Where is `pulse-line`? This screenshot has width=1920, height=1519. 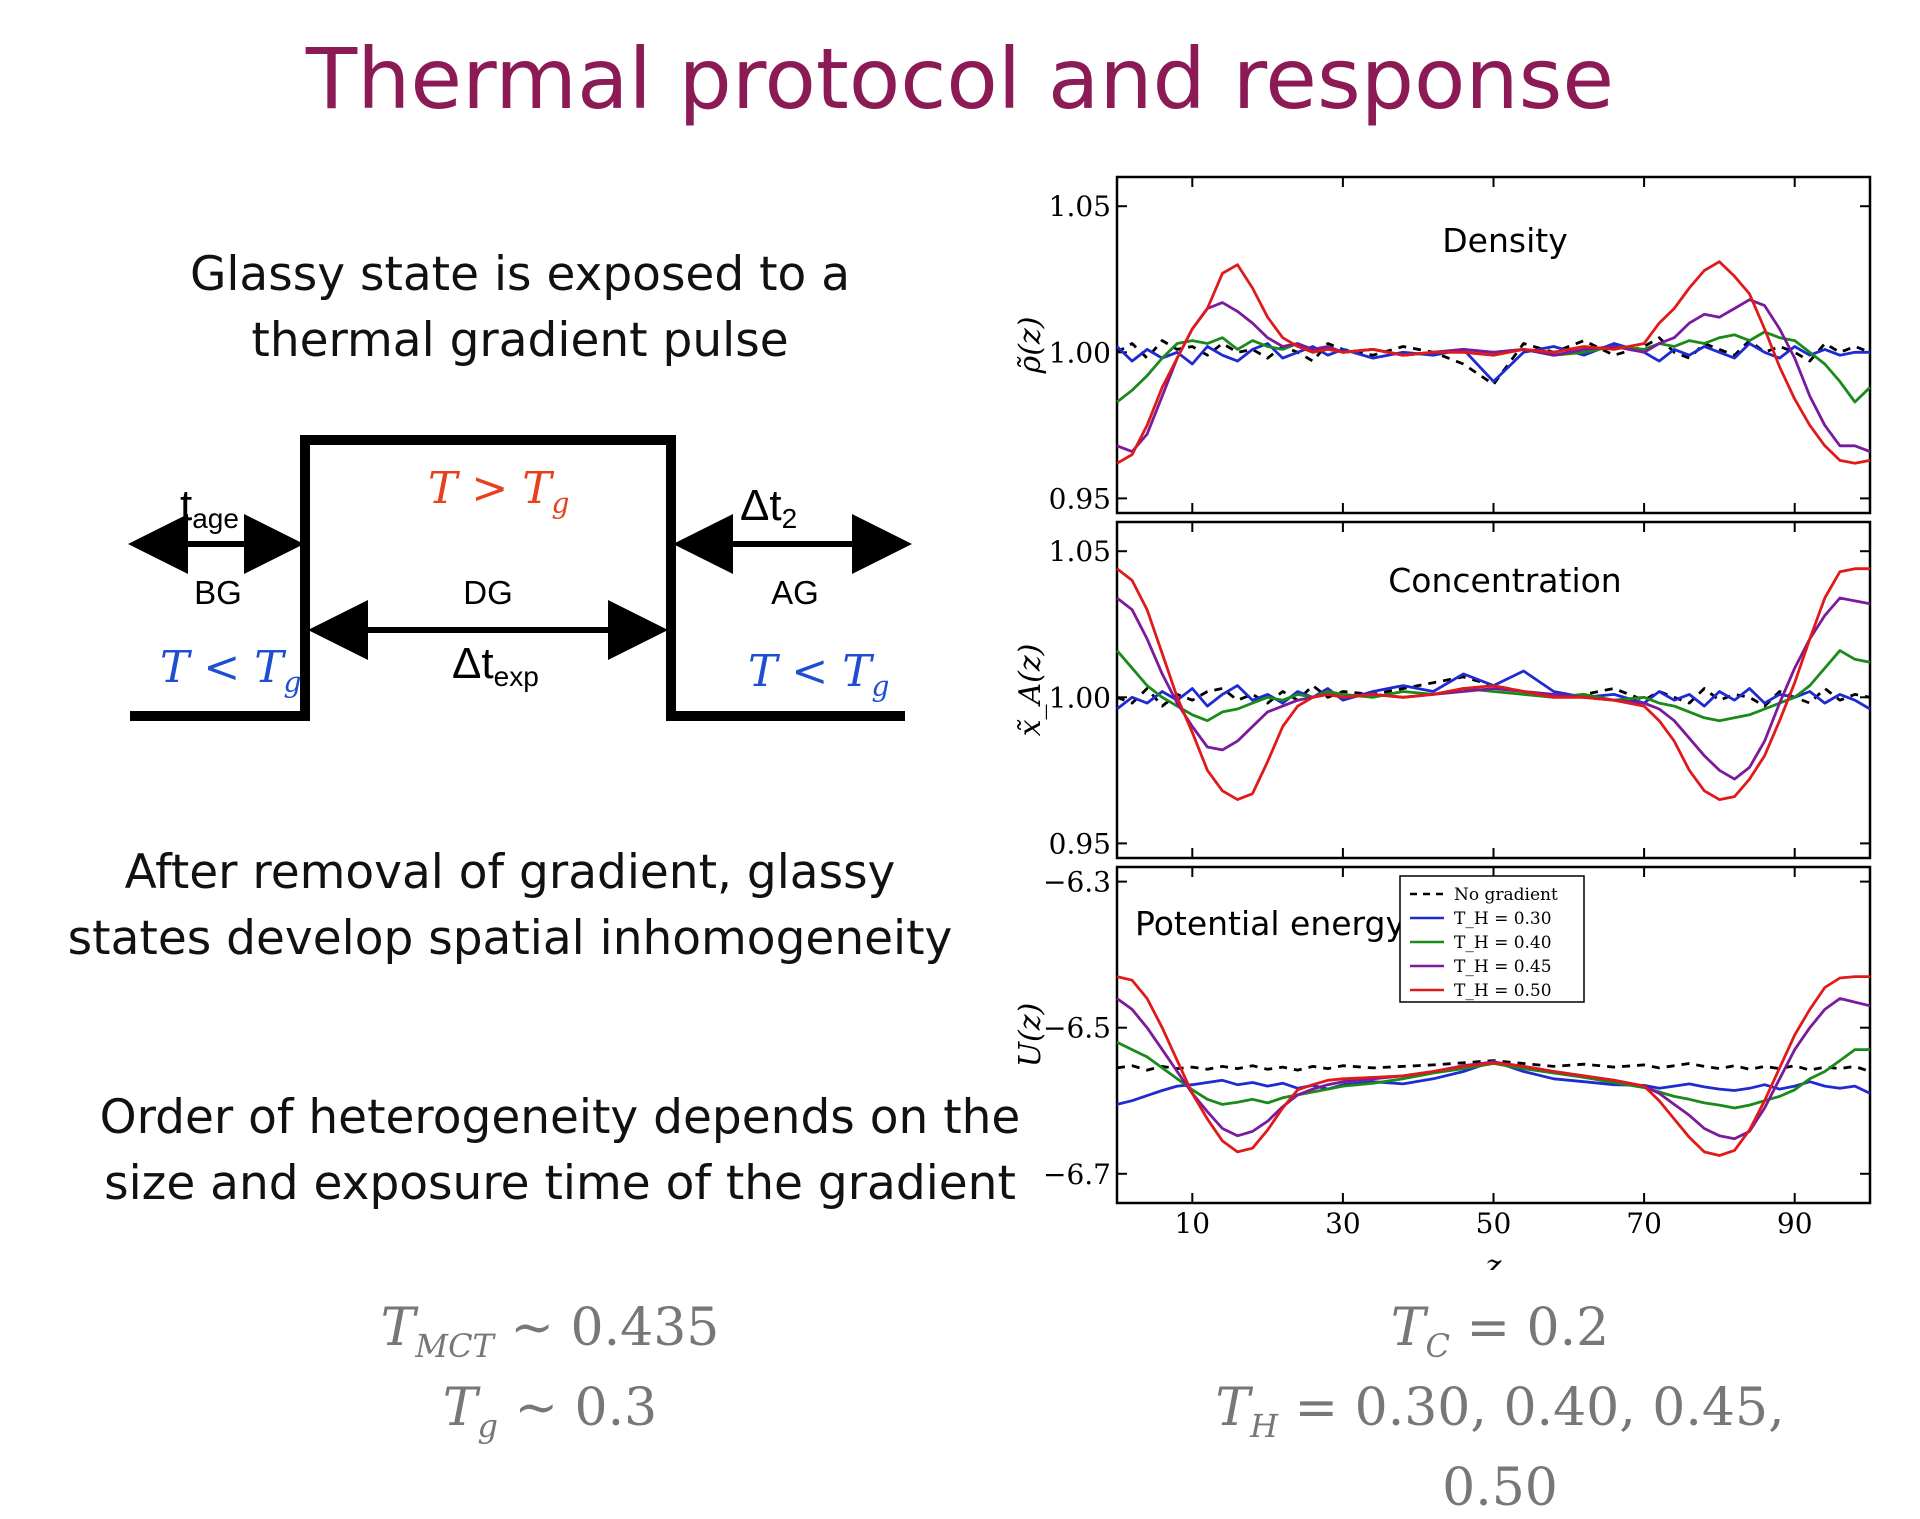 pulse-line is located at coordinates (517, 578).